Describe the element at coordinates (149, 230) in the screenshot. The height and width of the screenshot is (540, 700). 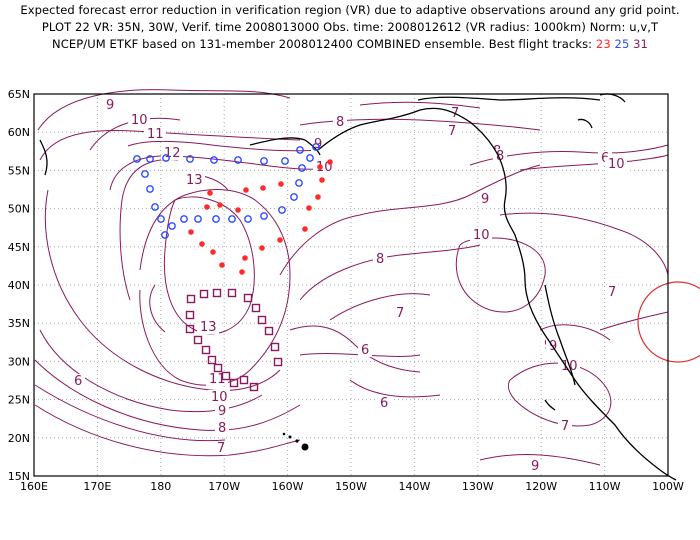
I see `contour-11-west` at that location.